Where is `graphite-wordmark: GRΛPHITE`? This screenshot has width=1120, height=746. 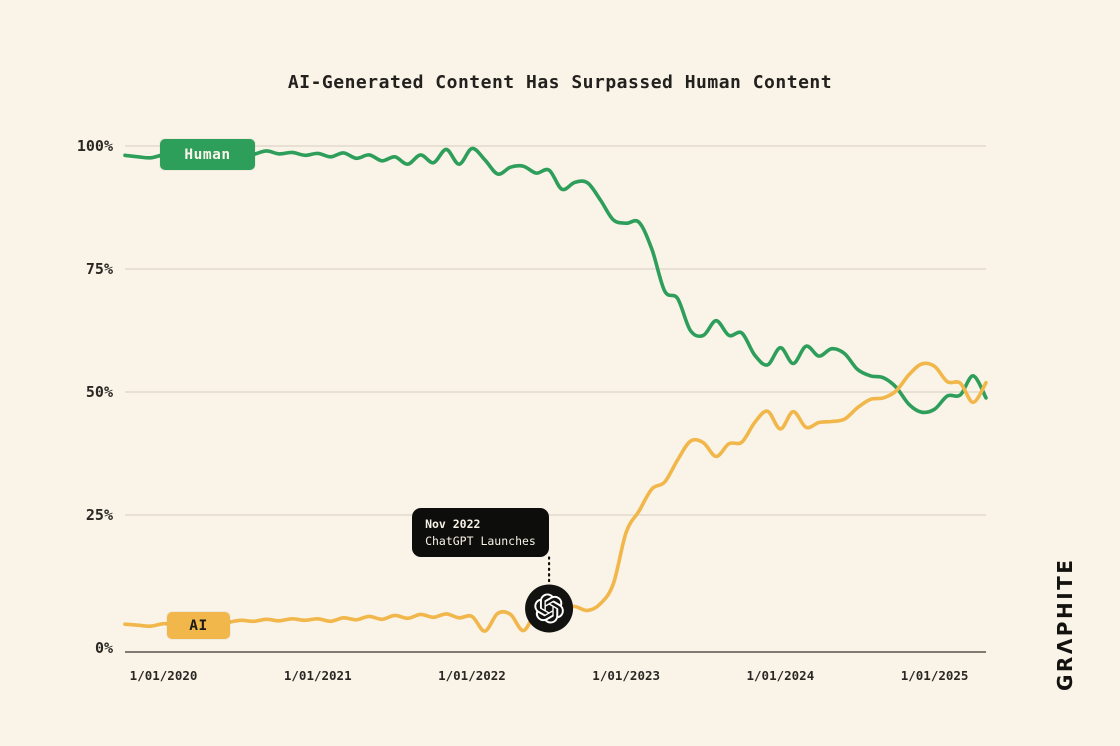 graphite-wordmark: GRΛPHITE is located at coordinates (1065, 624).